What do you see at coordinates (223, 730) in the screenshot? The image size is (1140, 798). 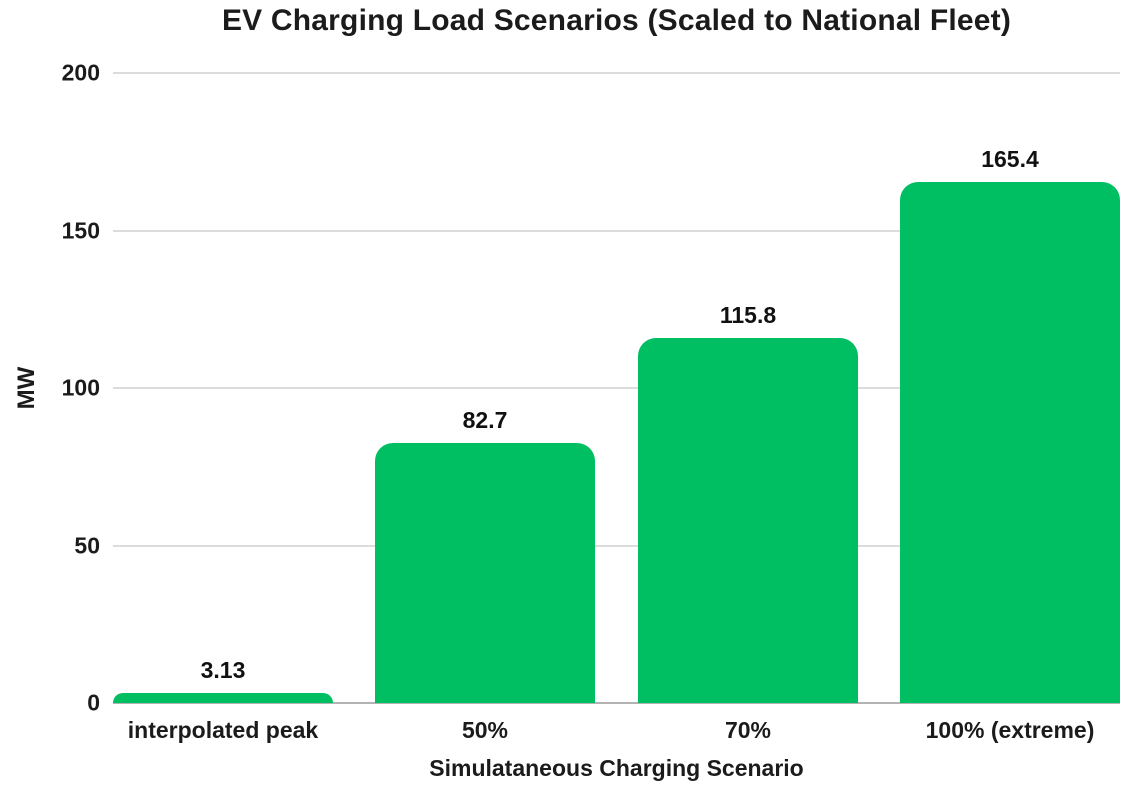 I see `x-tick-label-1: interpolated peak` at bounding box center [223, 730].